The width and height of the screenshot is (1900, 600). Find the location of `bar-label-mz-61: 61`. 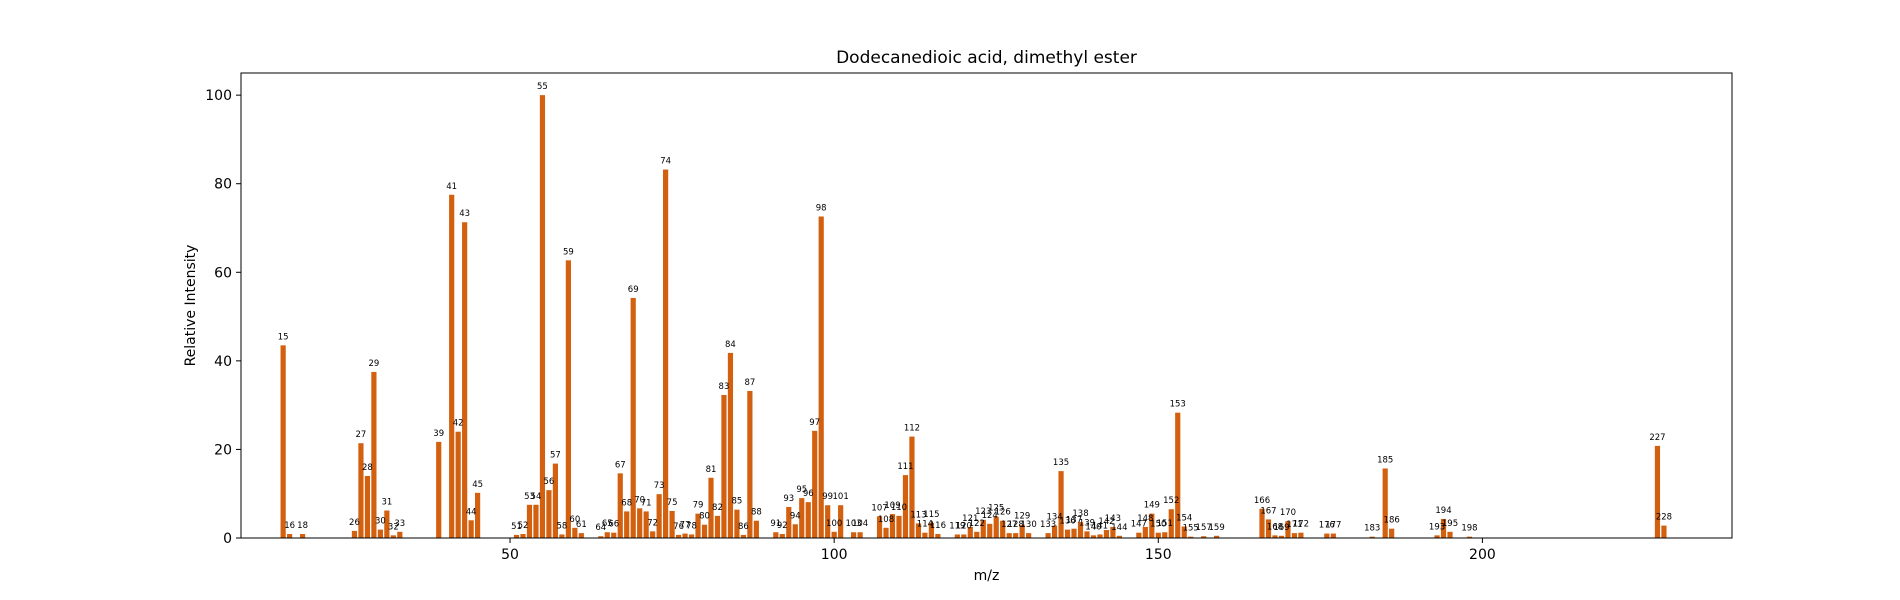

bar-label-mz-61: 61 is located at coordinates (581, 525).